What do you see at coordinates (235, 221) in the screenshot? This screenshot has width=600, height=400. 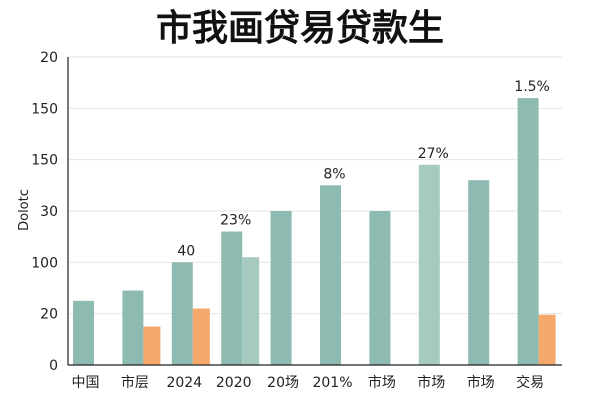 I see `data-label: 23%` at bounding box center [235, 221].